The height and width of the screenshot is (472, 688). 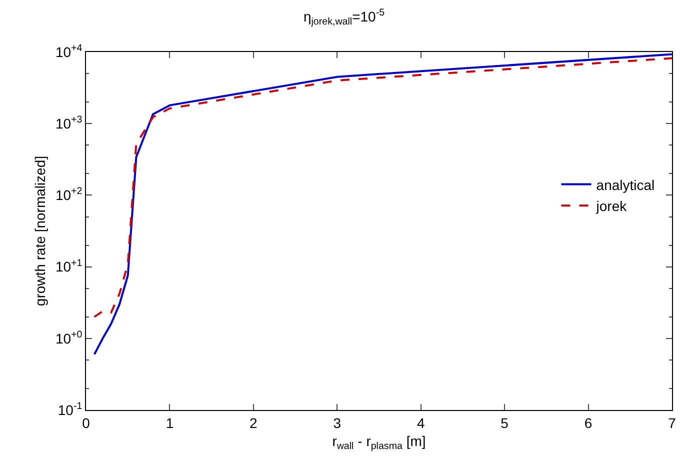 What do you see at coordinates (68, 195) in the screenshot?
I see `y-tick-label: 10$^{+2}$` at bounding box center [68, 195].